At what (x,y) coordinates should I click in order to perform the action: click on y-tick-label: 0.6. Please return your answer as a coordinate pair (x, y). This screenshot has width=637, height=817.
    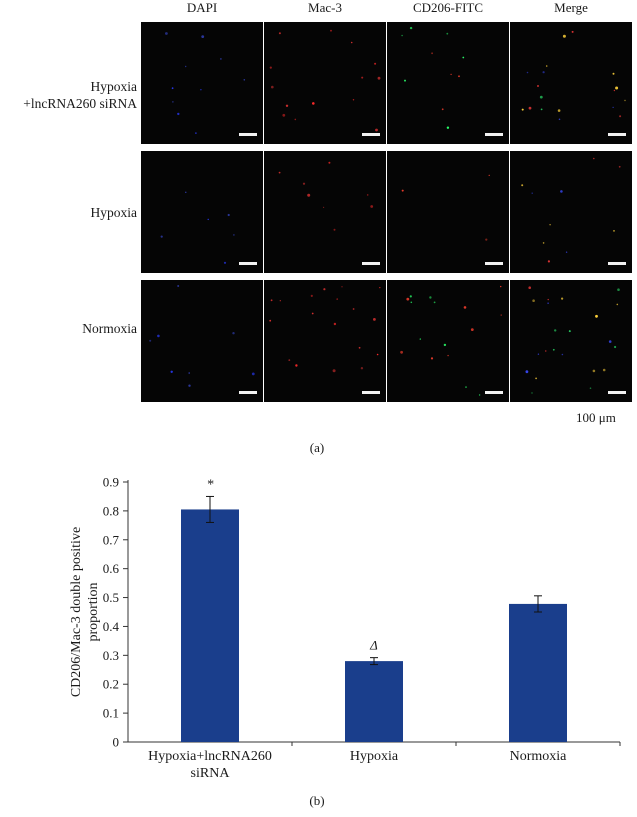
    Looking at the image, I should click on (111, 568).